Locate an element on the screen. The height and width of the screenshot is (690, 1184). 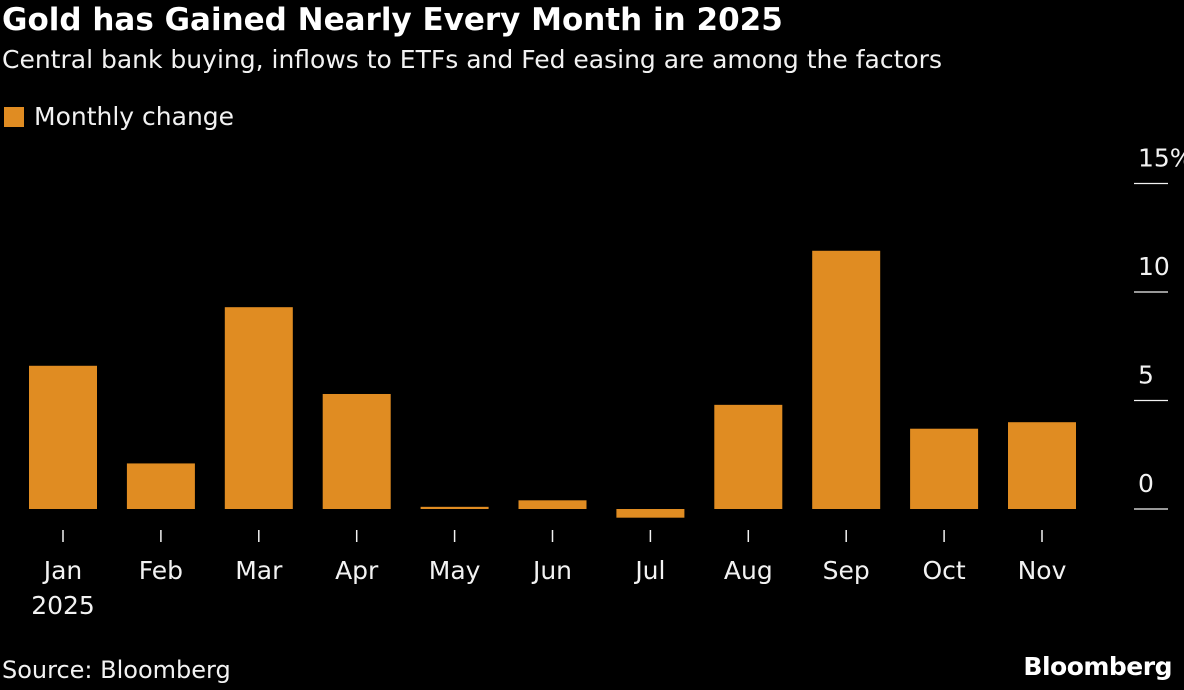
x-tick-label: Apr is located at coordinates (357, 570).